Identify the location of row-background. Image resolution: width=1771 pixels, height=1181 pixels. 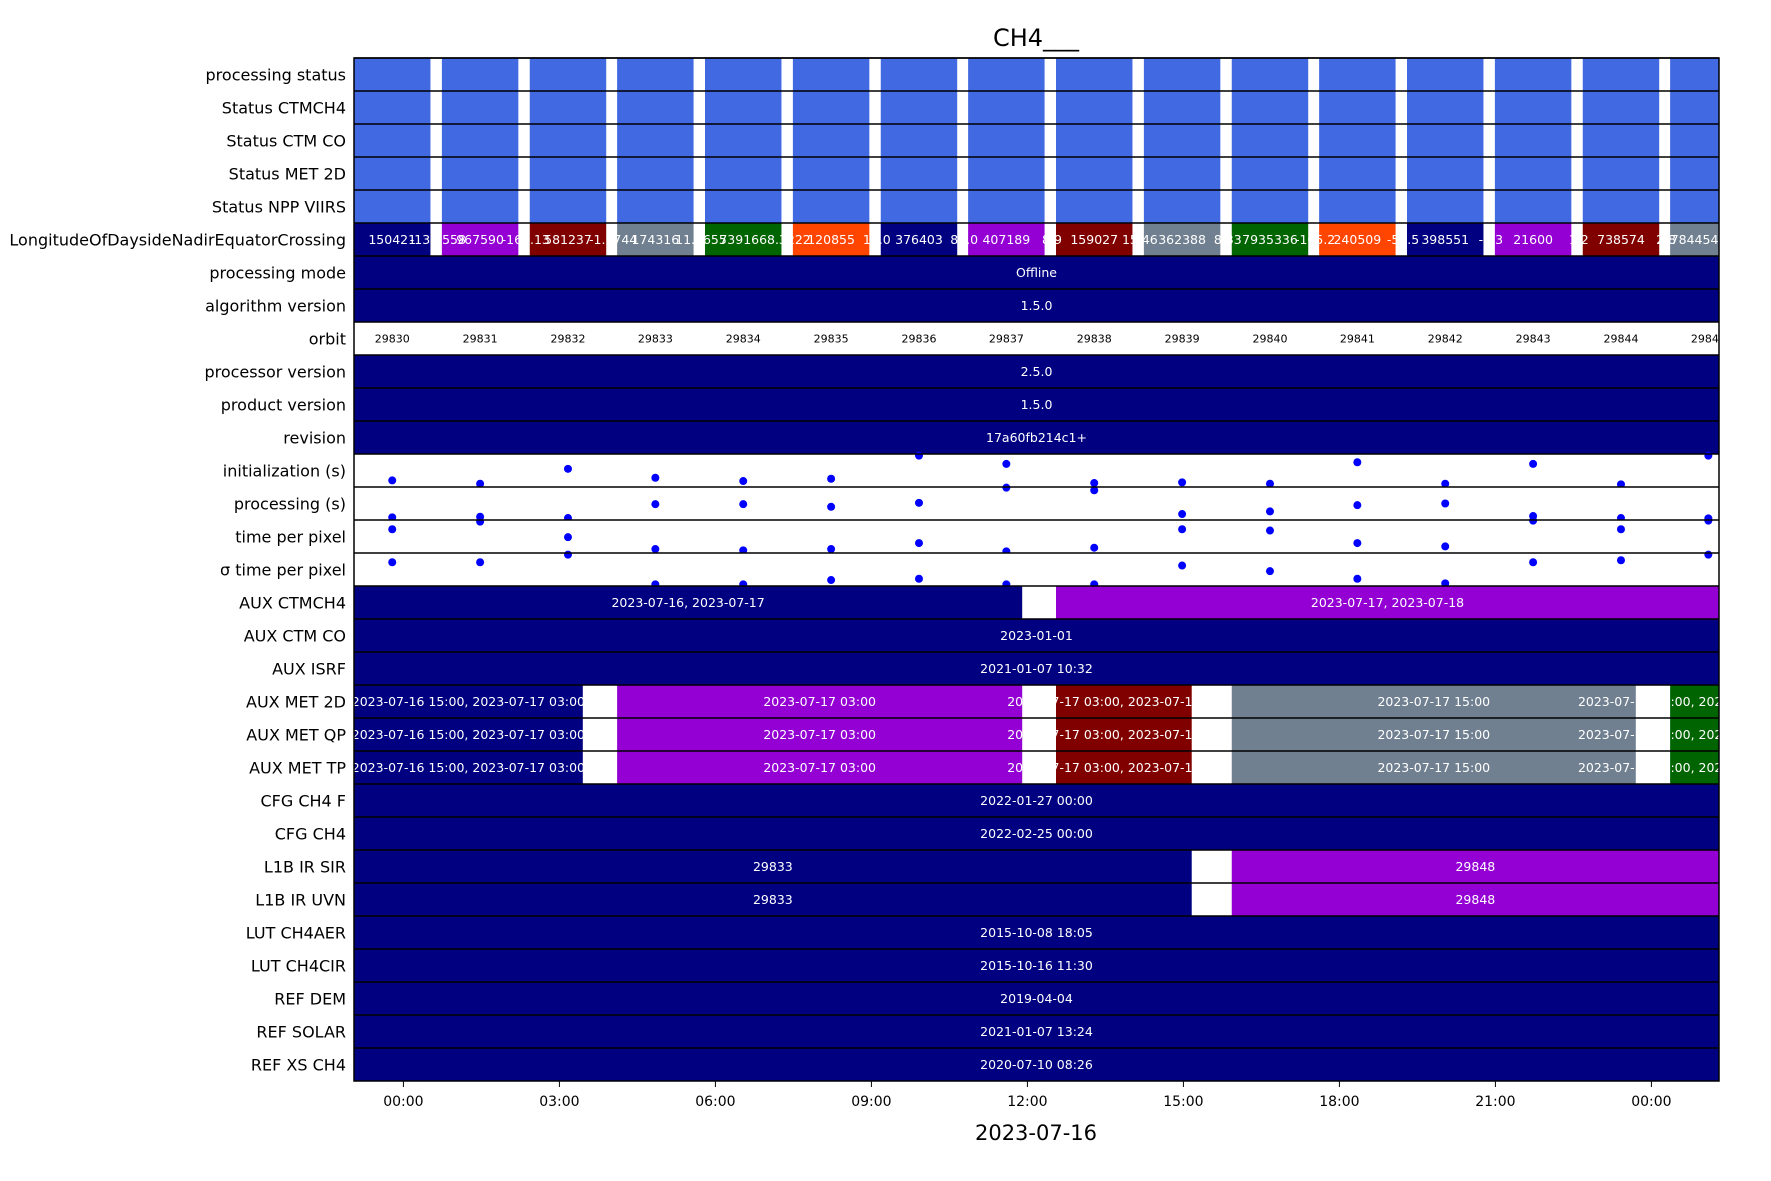
(1036, 569).